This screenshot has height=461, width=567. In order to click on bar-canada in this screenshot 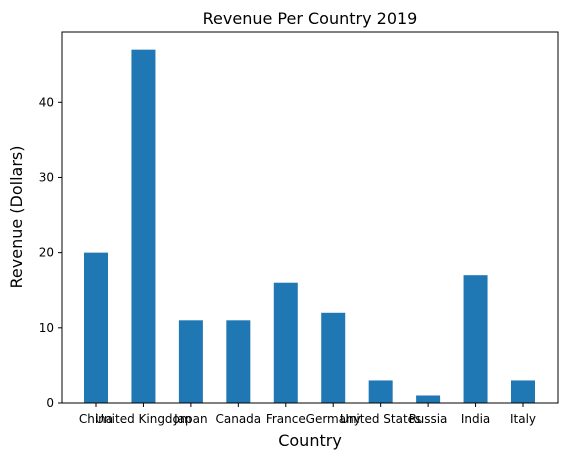, I will do `click(238, 361)`.